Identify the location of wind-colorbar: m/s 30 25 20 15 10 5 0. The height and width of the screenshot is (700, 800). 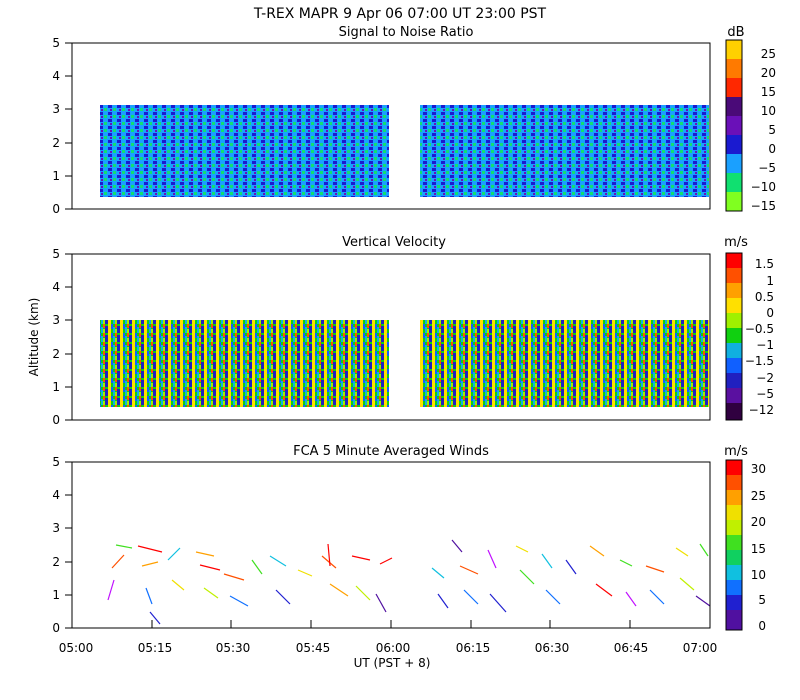
(745, 538).